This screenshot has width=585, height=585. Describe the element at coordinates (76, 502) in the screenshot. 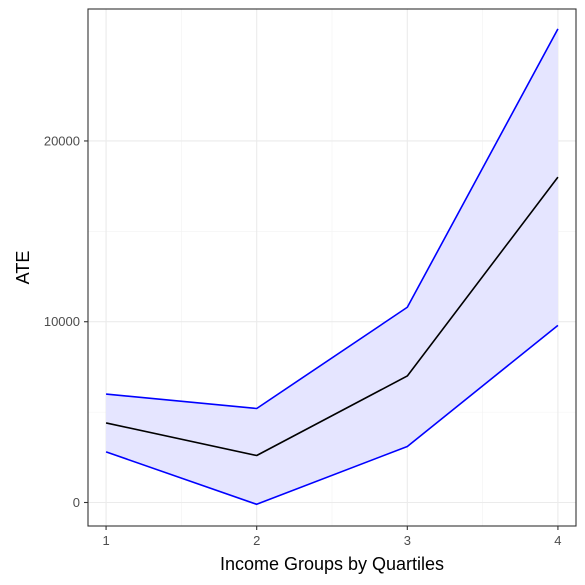

I see `y-tick-label: 0` at that location.